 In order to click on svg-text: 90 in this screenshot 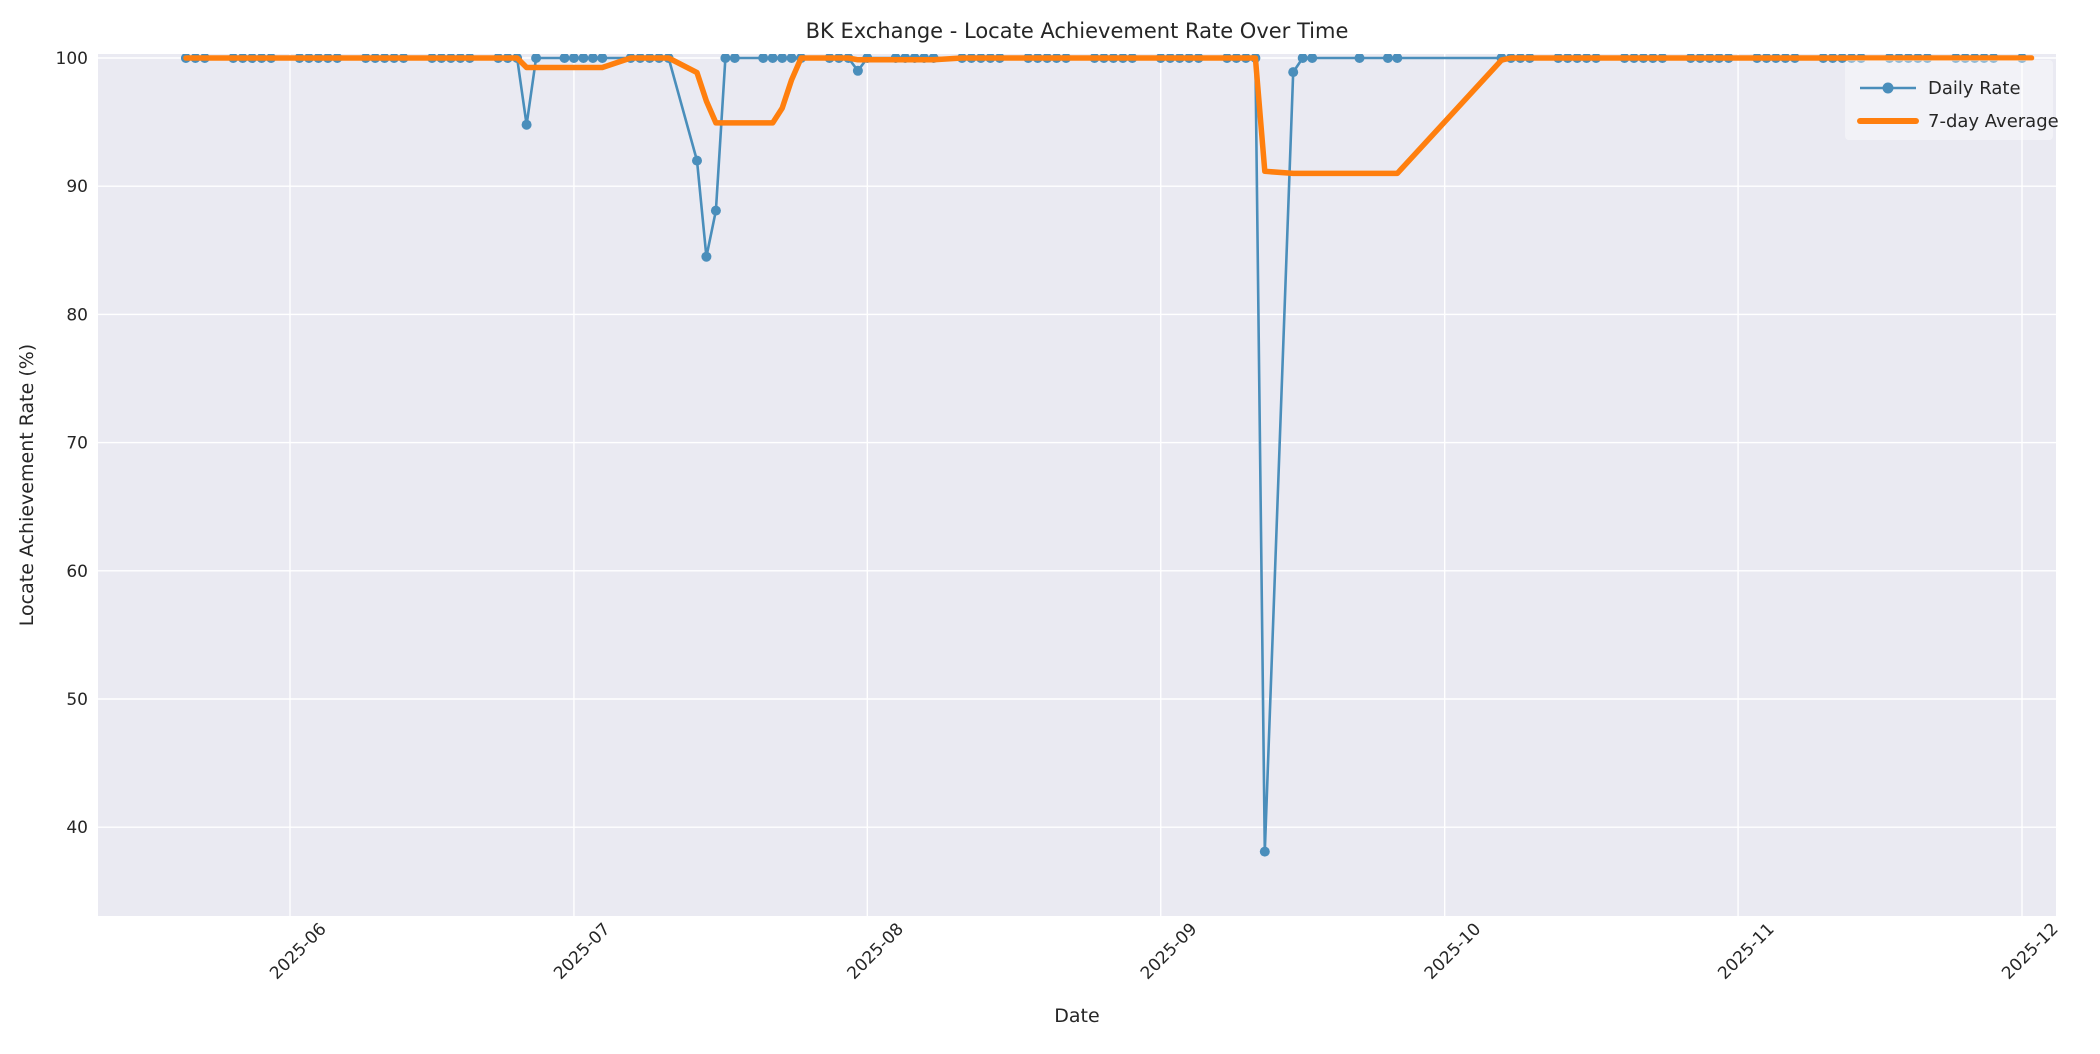, I will do `click(77, 187)`.